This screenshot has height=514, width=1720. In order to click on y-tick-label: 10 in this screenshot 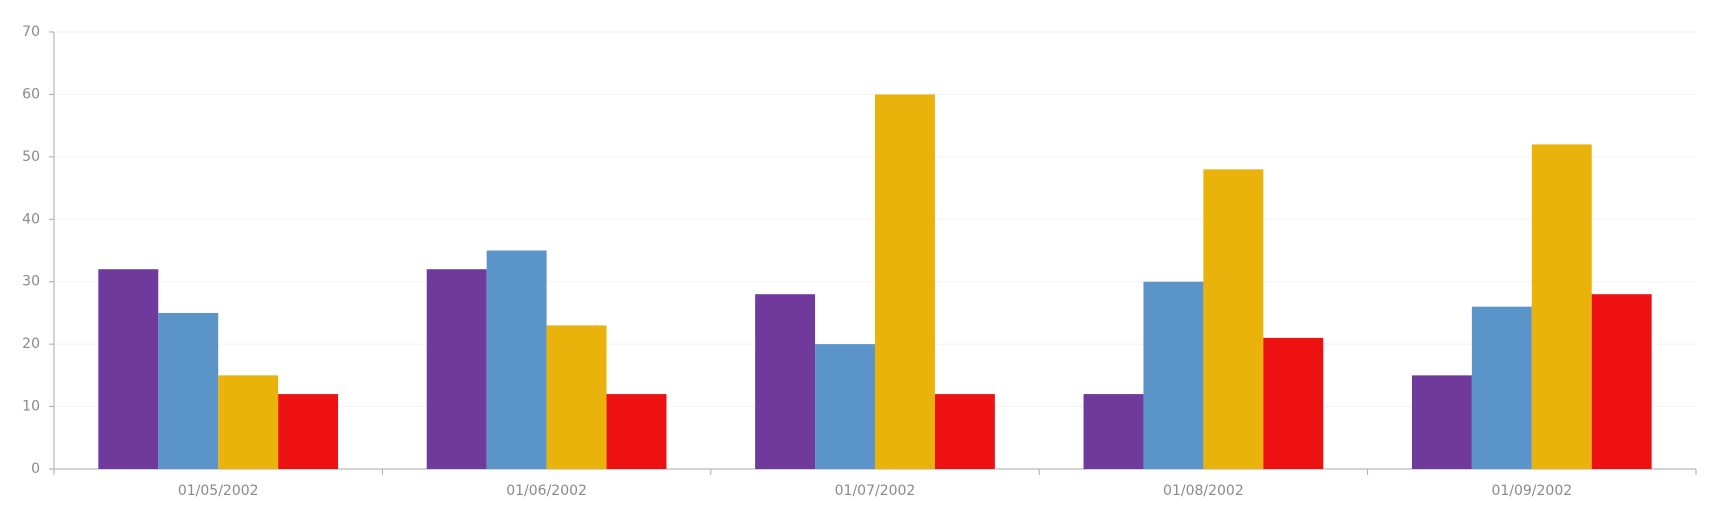, I will do `click(31, 407)`.